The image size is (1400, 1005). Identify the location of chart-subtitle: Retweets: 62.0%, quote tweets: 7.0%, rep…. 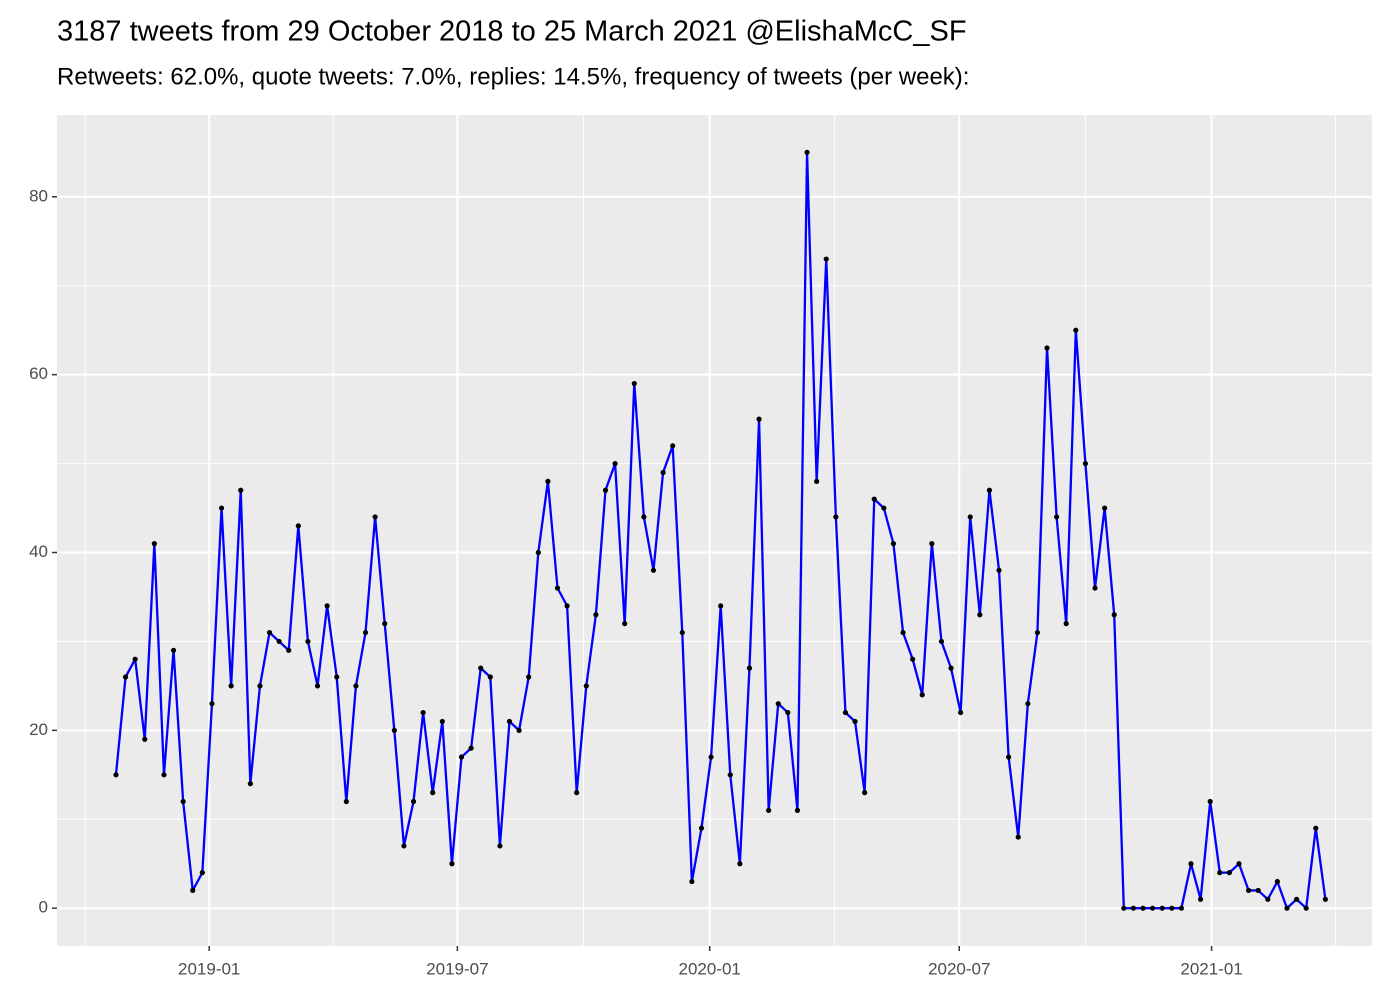
(513, 76).